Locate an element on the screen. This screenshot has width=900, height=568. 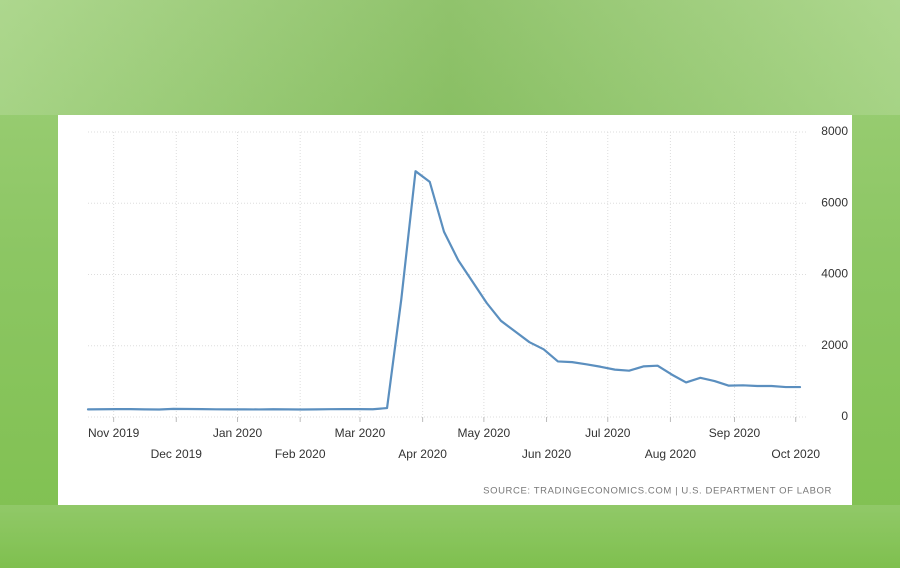
x-tick-label: Oct 2020 is located at coordinates (795, 454).